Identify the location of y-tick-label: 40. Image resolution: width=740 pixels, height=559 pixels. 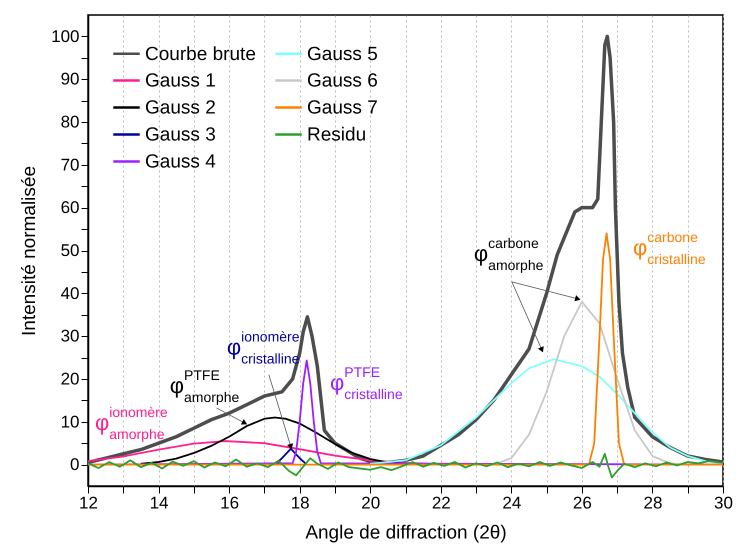
(70, 293).